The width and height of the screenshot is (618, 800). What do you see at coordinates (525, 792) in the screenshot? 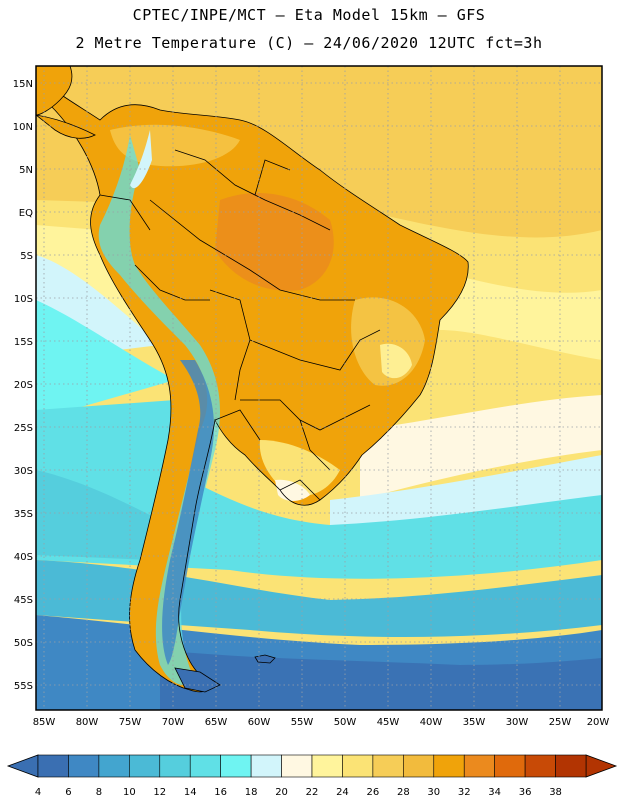
I see `colorbar-tick-label: 36` at bounding box center [525, 792].